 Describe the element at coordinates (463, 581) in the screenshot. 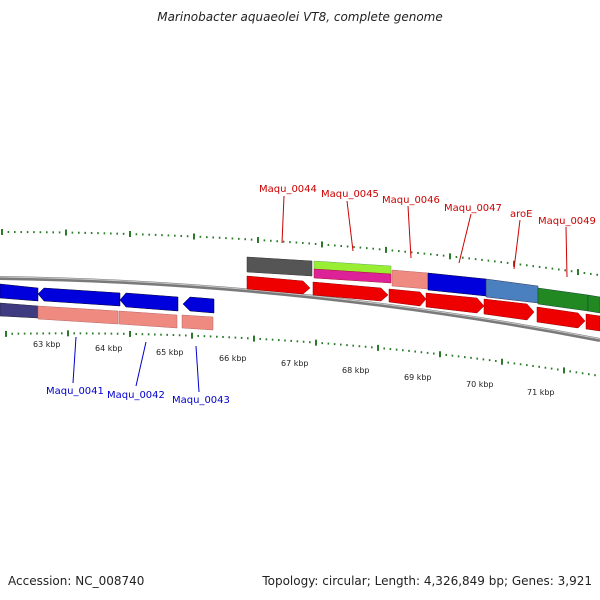

I see `length-value: 4,326,849 bp` at that location.